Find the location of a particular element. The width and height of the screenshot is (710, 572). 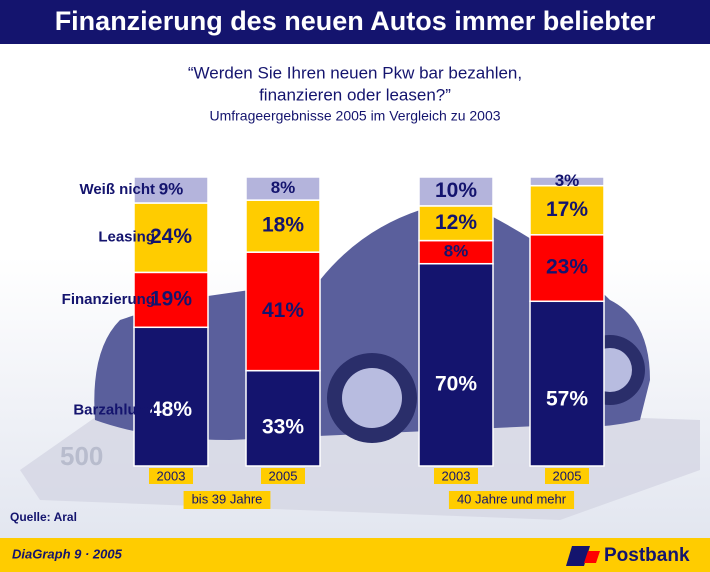

header-band is located at coordinates (355, 22).